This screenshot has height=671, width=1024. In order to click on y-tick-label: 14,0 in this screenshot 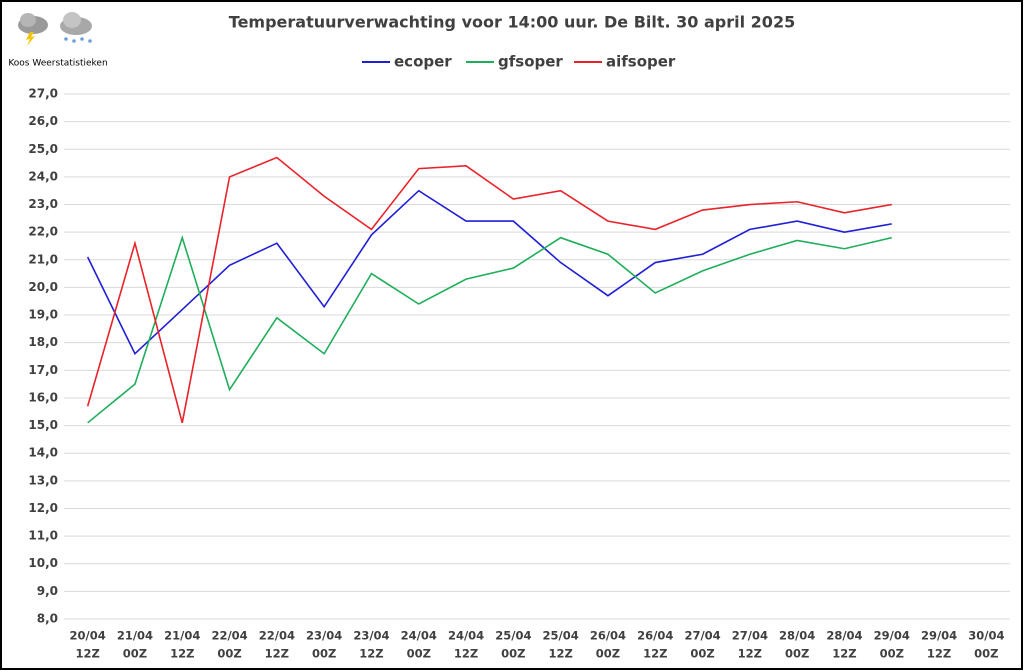, I will do `click(43, 453)`.